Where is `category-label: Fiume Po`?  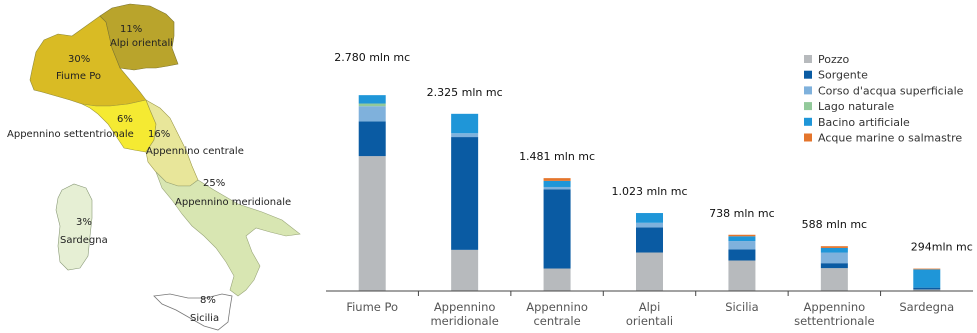 category-label: Fiume Po is located at coordinates (372, 307).